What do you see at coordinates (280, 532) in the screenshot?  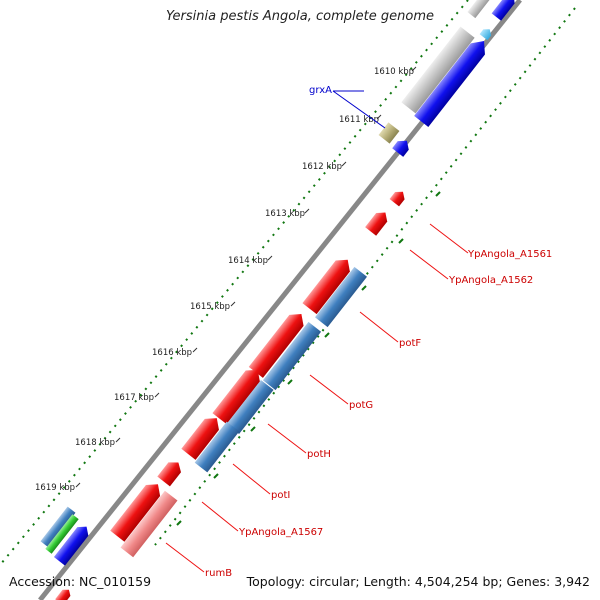 I see `label-A1567: YpAngola_A1567` at bounding box center [280, 532].